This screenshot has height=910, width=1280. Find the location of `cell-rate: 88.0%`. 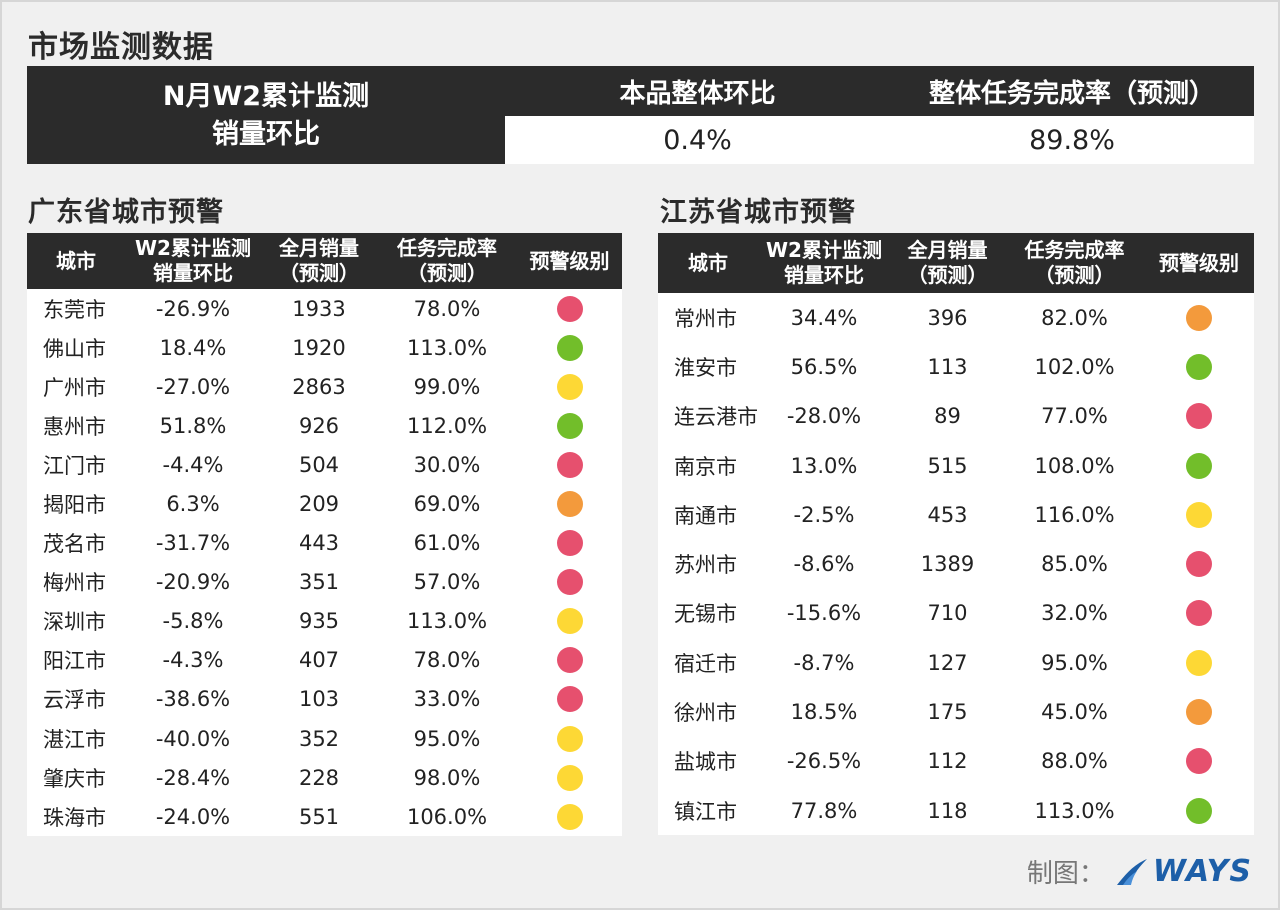

cell-rate: 88.0% is located at coordinates (1074, 761).